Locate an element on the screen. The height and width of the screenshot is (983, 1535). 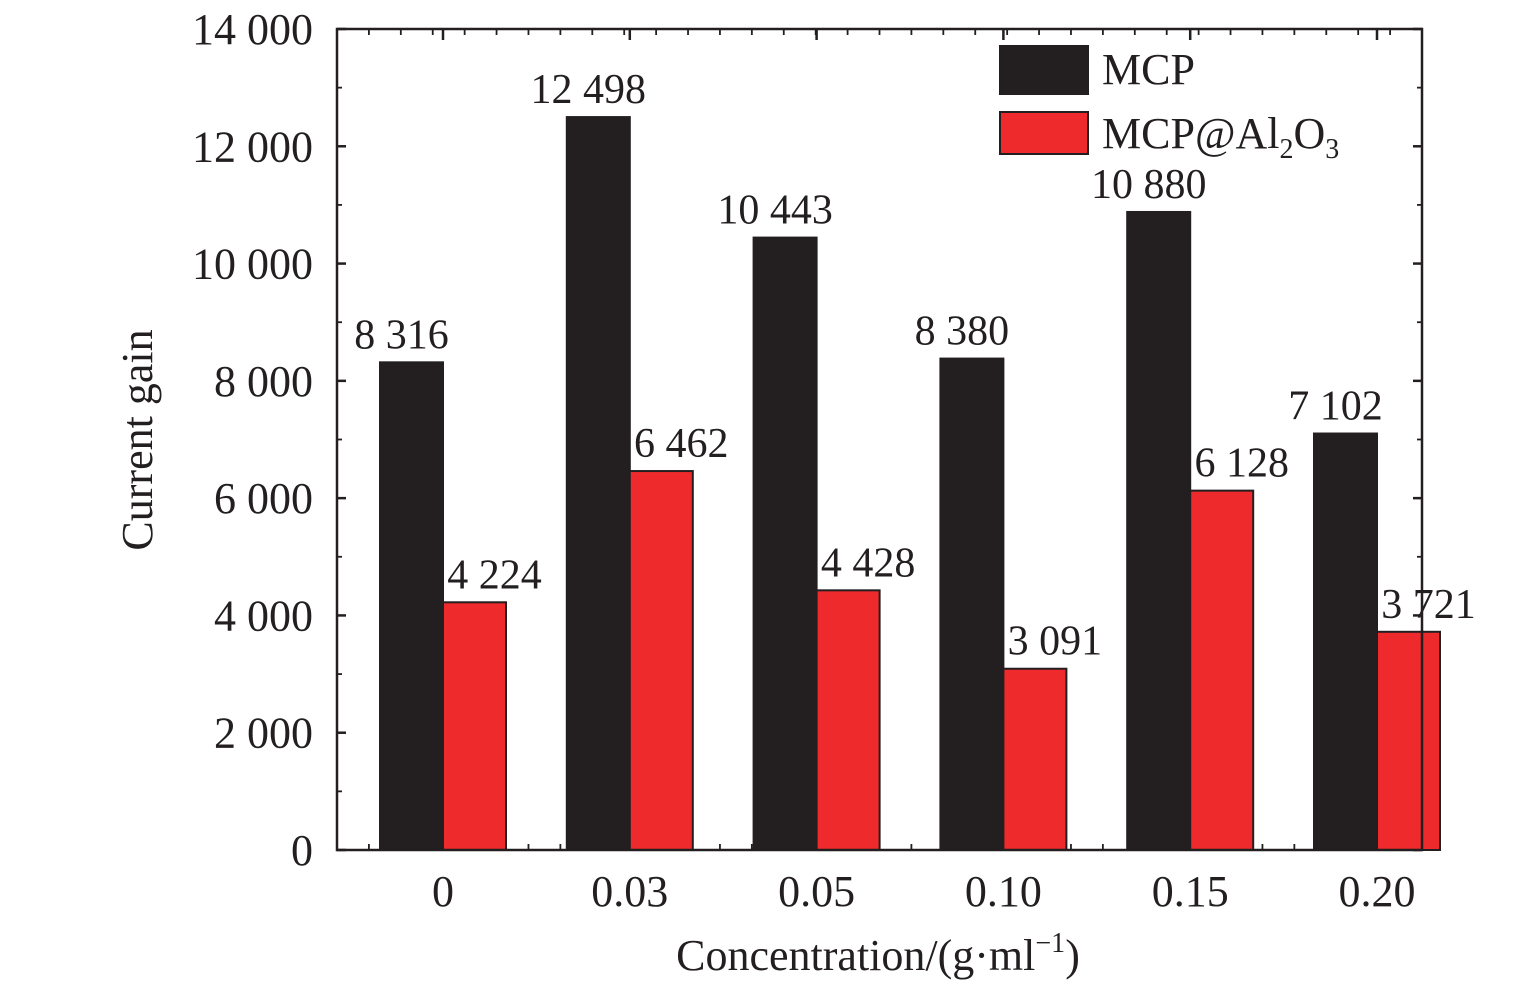
data-label-mcp: 10 443 is located at coordinates (775, 211).